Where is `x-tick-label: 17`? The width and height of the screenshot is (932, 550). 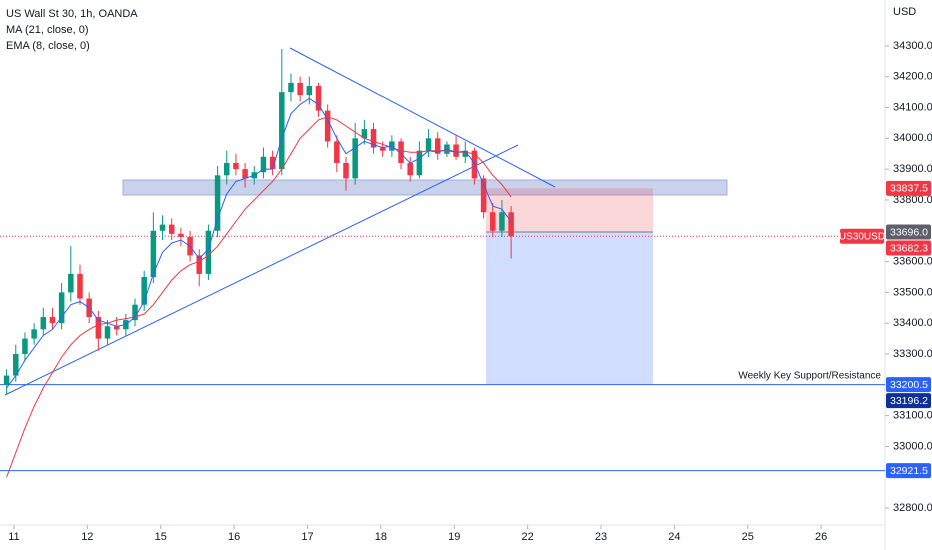
x-tick-label: 17 is located at coordinates (307, 537).